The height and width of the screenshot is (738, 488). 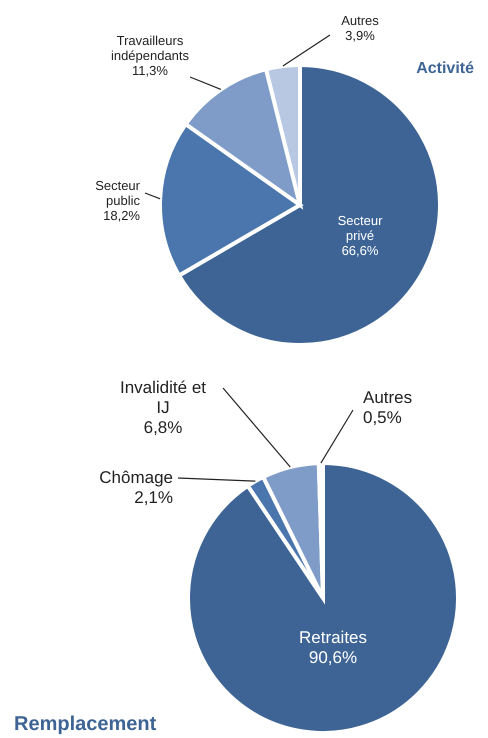 What do you see at coordinates (333, 657) in the screenshot?
I see `data-label: 90,6%` at bounding box center [333, 657].